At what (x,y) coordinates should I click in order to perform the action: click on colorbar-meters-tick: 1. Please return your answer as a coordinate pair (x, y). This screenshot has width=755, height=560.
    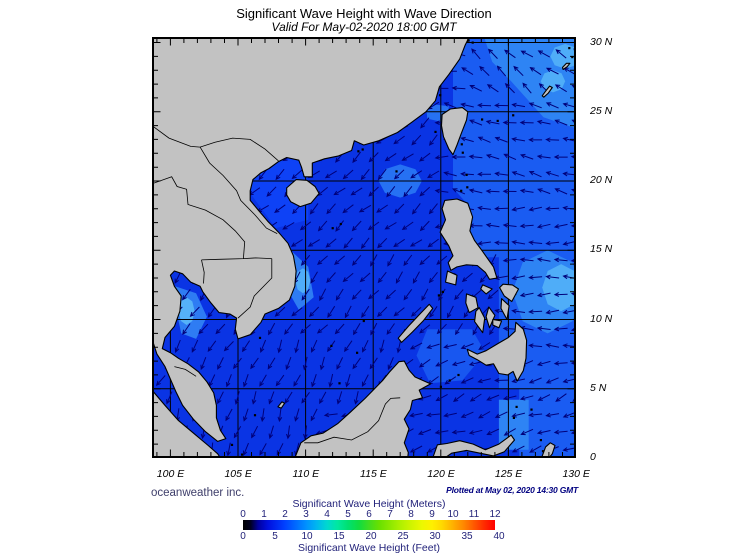
    Looking at the image, I should click on (264, 514).